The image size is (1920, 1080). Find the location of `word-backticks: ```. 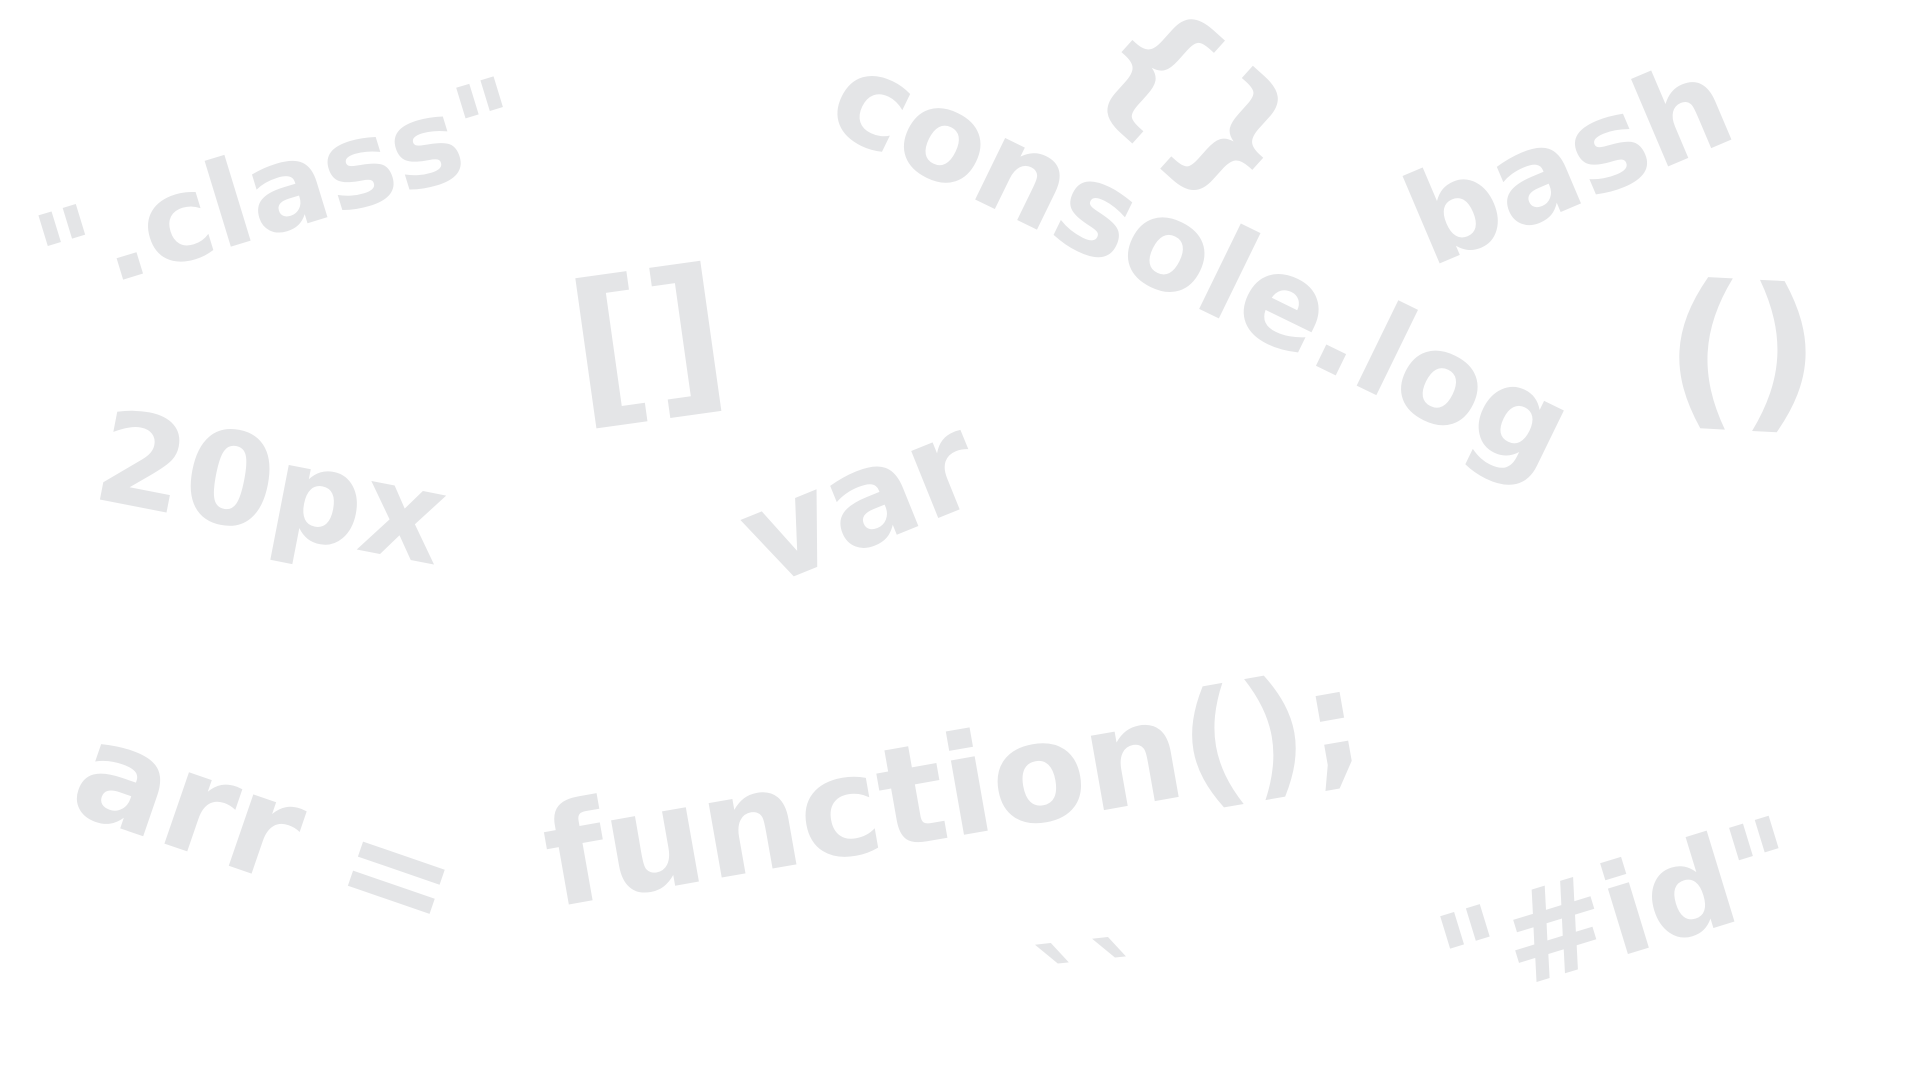

word-backticks: `` is located at coordinates (1092, 992).